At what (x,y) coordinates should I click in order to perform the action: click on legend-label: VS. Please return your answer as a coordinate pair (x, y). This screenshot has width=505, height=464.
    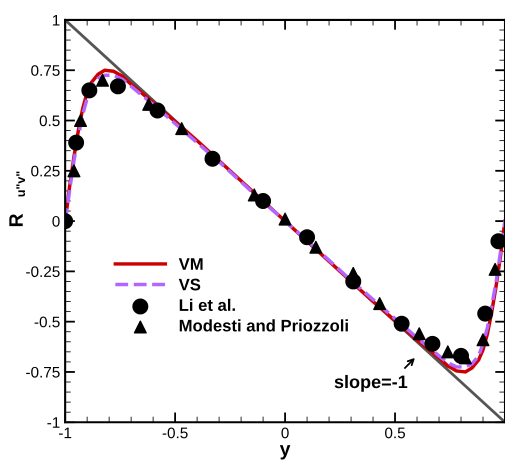
    Looking at the image, I should click on (189, 284).